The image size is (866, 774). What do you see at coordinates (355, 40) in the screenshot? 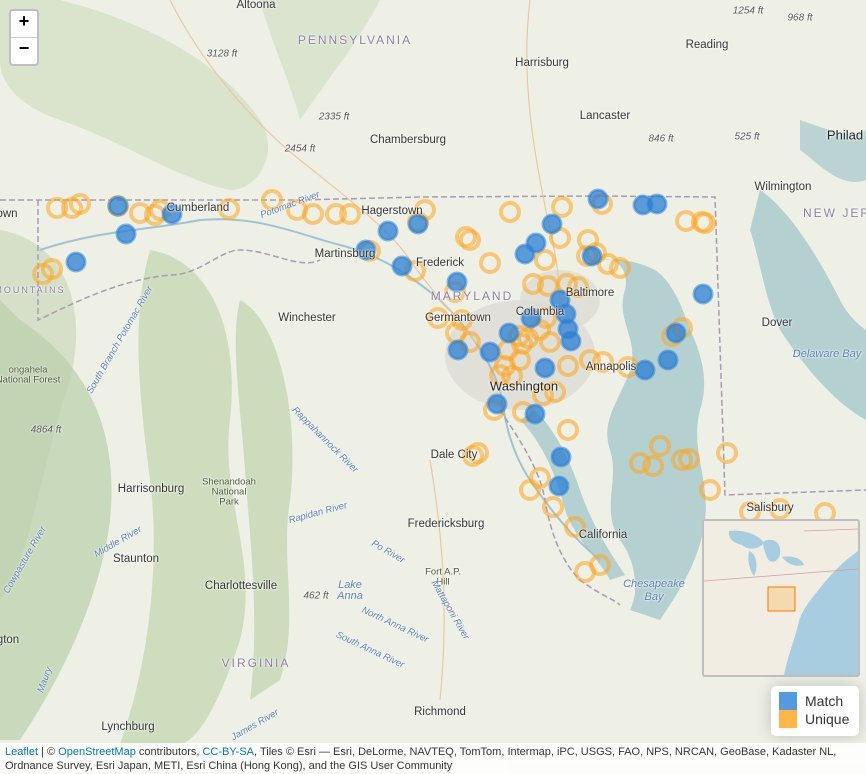
I see `label-pennsylvania: PENNSYLVANIA` at bounding box center [355, 40].